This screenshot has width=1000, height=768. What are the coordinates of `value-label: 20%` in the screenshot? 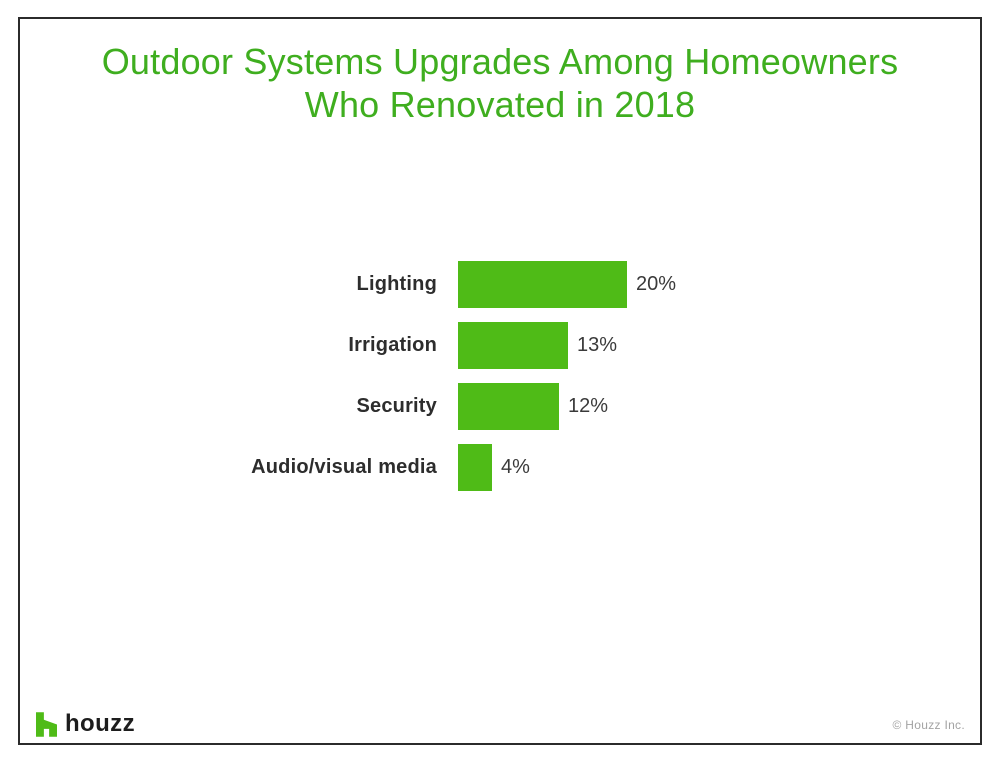 It's located at (656, 284).